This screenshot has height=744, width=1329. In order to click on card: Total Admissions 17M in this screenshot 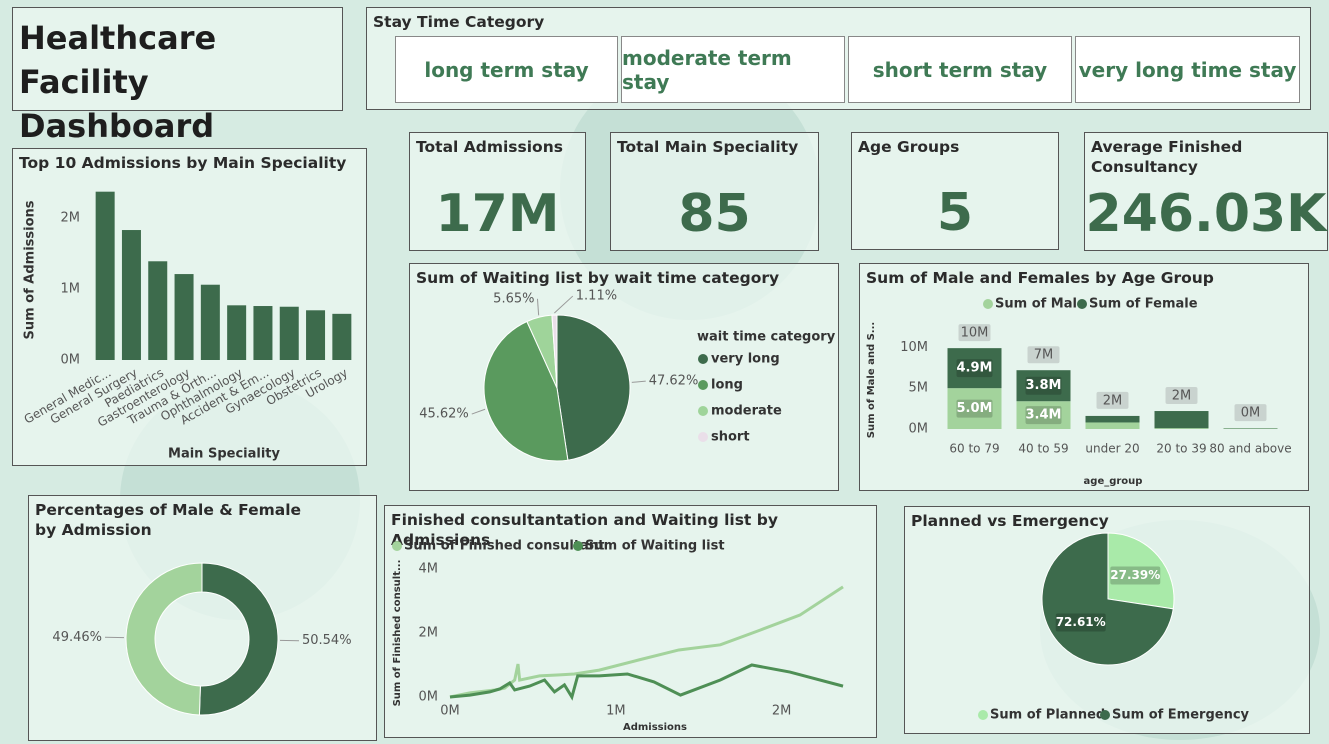, I will do `click(497, 191)`.